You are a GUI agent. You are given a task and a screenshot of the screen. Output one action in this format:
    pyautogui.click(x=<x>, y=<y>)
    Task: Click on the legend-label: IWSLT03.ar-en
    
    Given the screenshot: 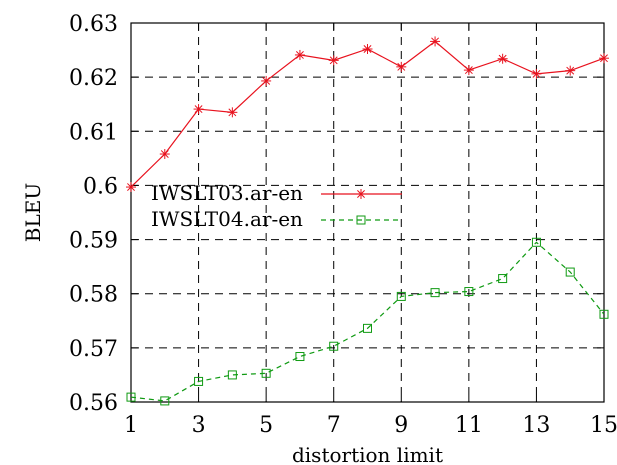 What is the action you would take?
    pyautogui.click(x=227, y=193)
    